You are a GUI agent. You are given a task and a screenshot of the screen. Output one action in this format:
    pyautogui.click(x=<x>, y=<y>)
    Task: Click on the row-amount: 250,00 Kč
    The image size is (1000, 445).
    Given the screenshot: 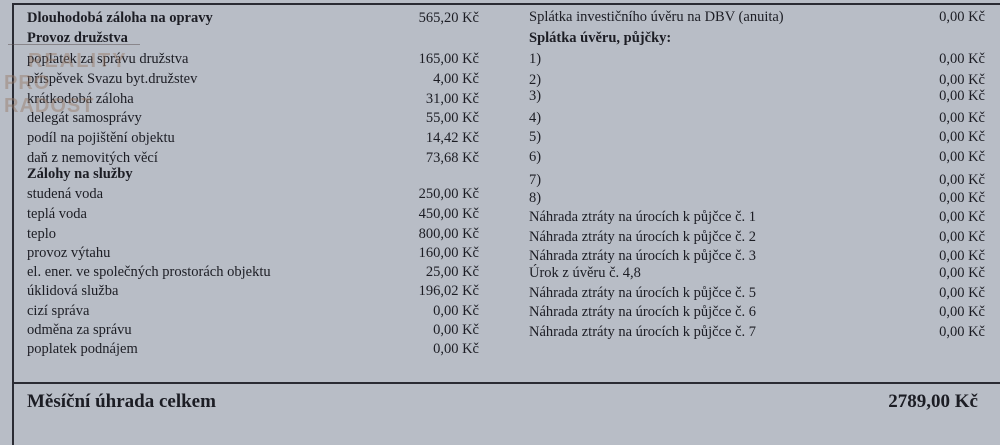 What is the action you would take?
    pyautogui.click(x=448, y=194)
    